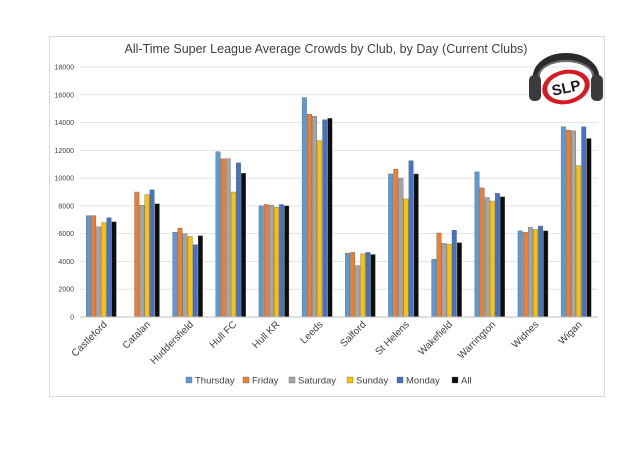  I want to click on bar-friday-castleford, so click(94, 266).